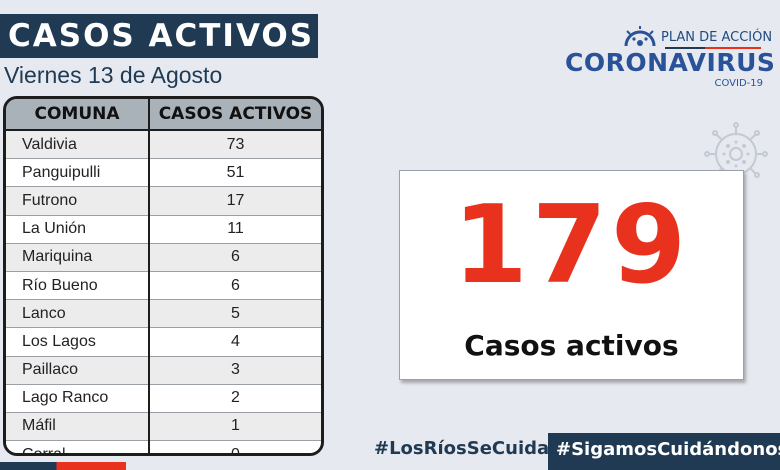 This screenshot has height=470, width=780. What do you see at coordinates (78, 426) in the screenshot?
I see `comuna-cell: Máfil` at bounding box center [78, 426].